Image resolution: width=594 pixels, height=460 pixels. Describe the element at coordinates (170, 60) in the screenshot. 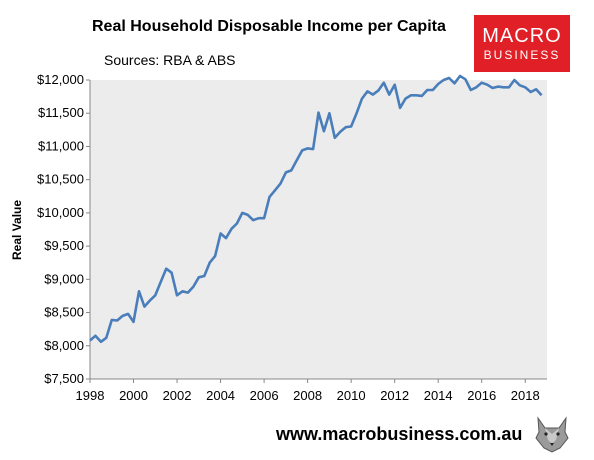

I see `sources-text: Sources: RBA & ABS` at that location.